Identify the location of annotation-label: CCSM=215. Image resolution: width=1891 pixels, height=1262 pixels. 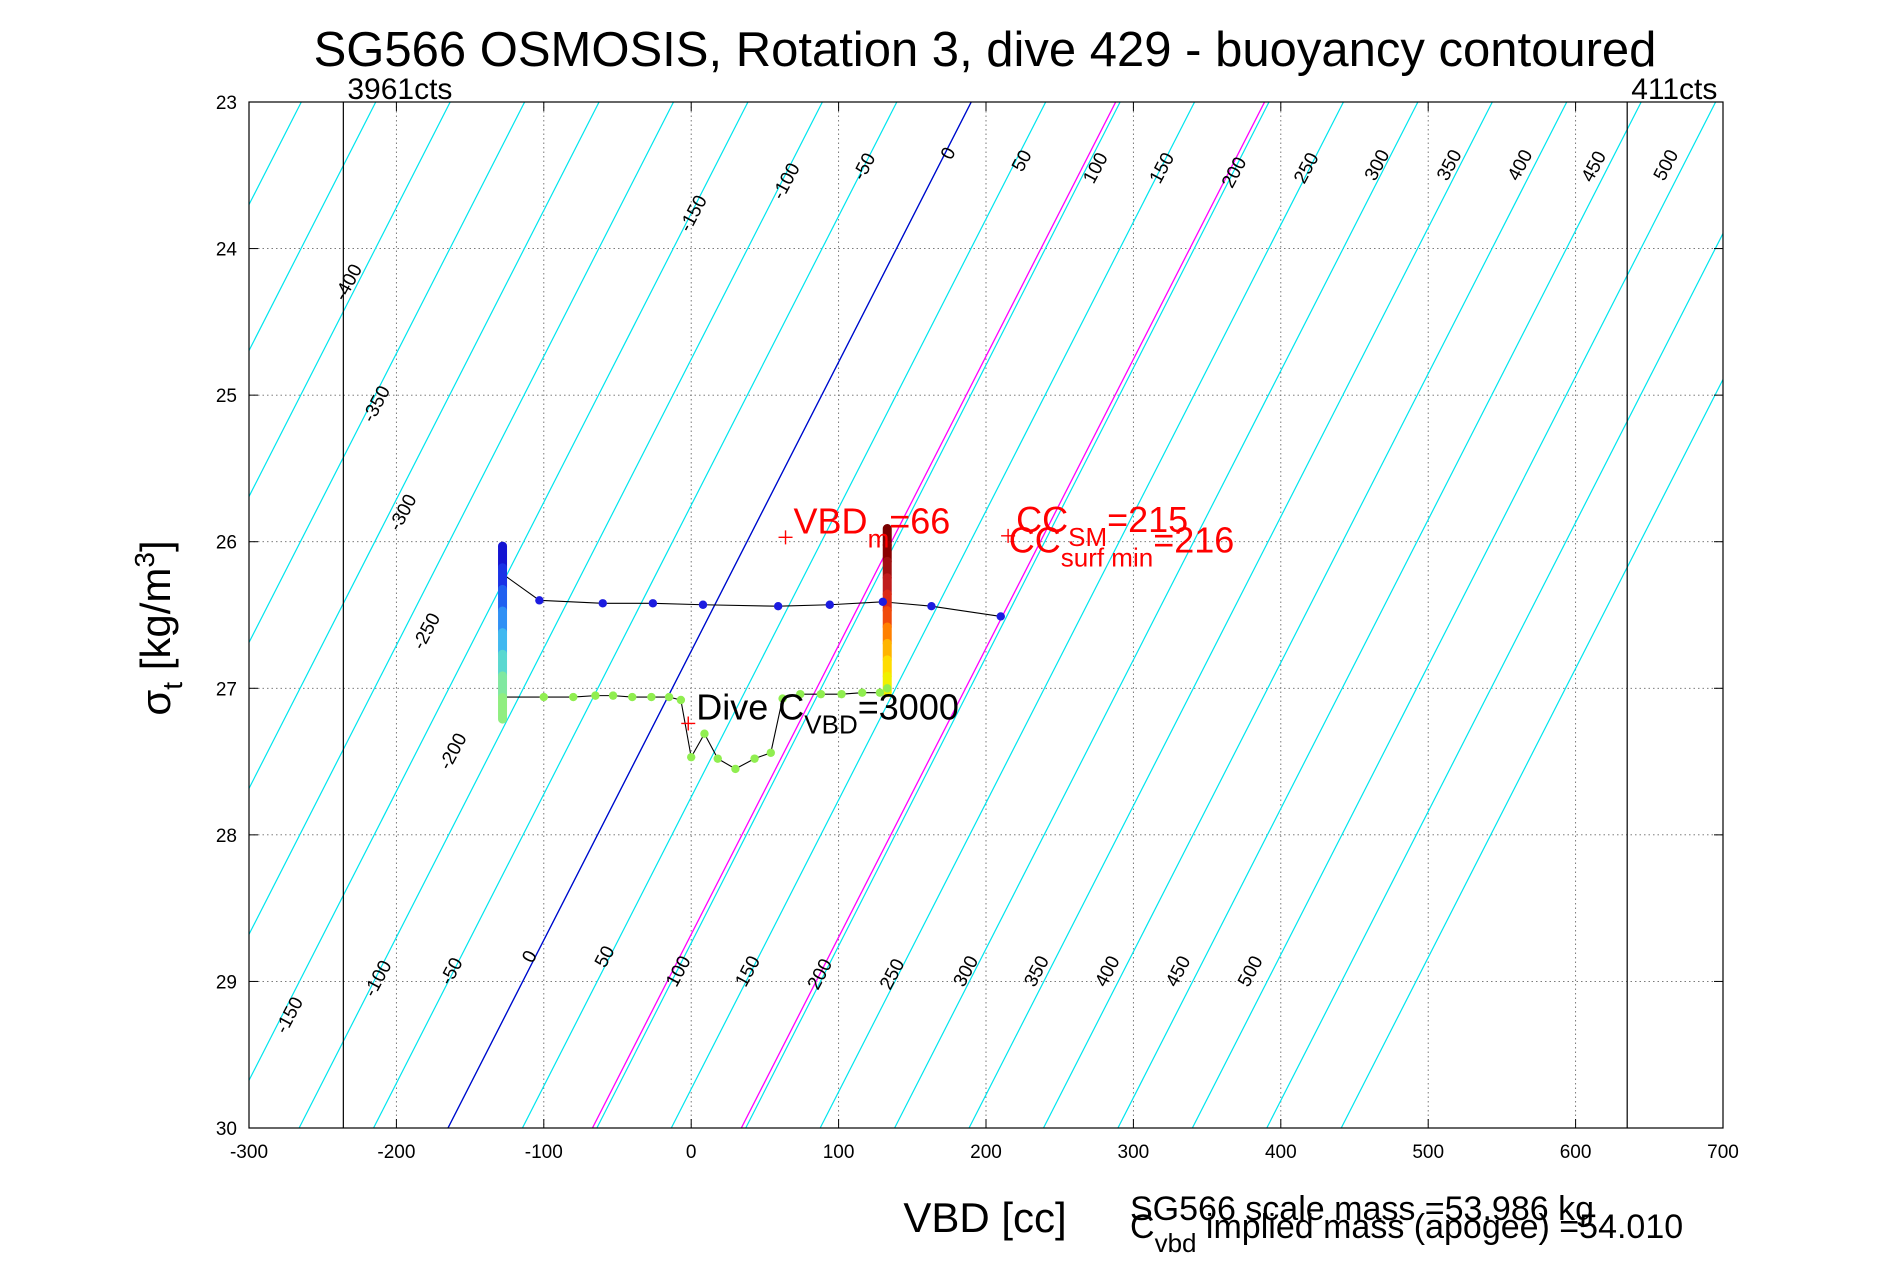
(1102, 525).